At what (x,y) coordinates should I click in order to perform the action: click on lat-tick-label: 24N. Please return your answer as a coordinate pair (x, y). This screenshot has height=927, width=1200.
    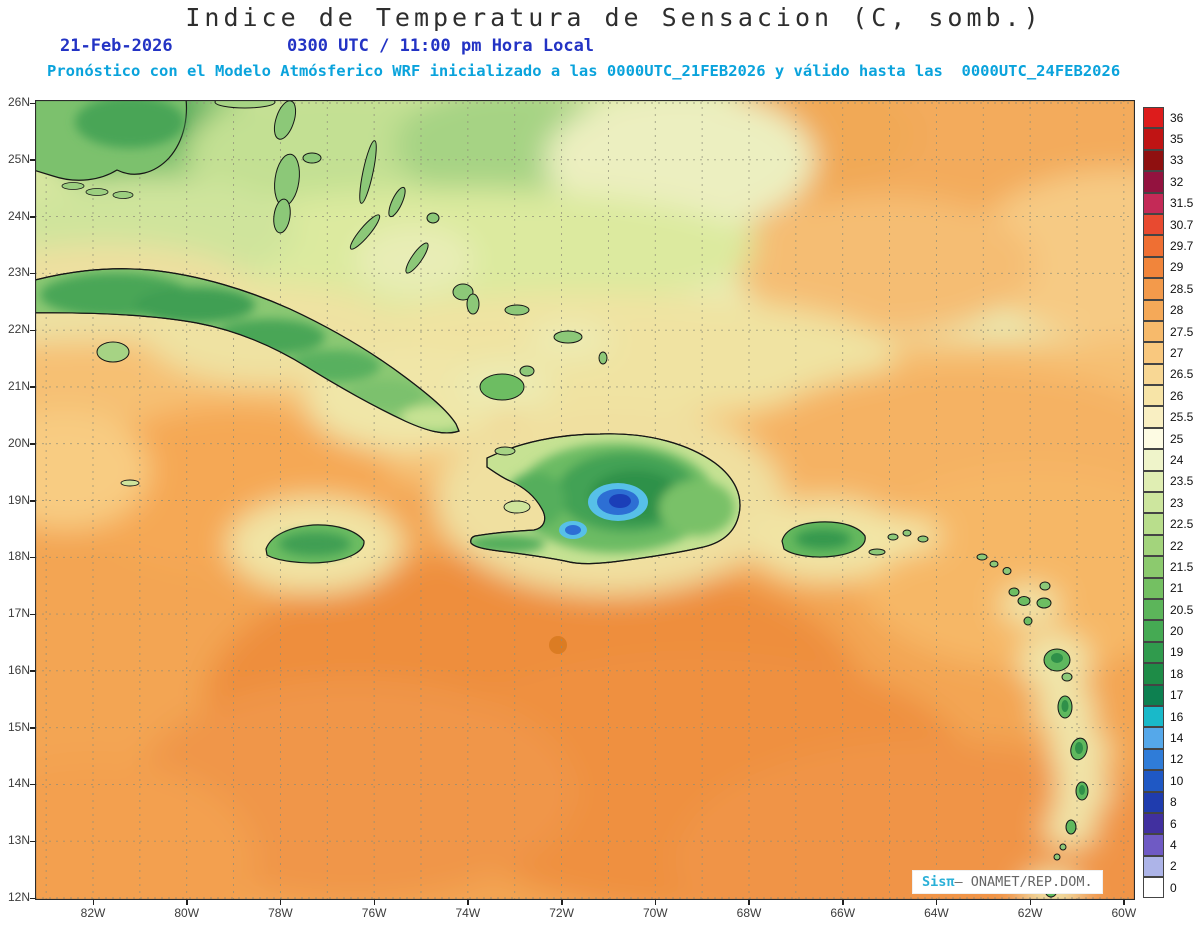
    Looking at the image, I should click on (18, 215).